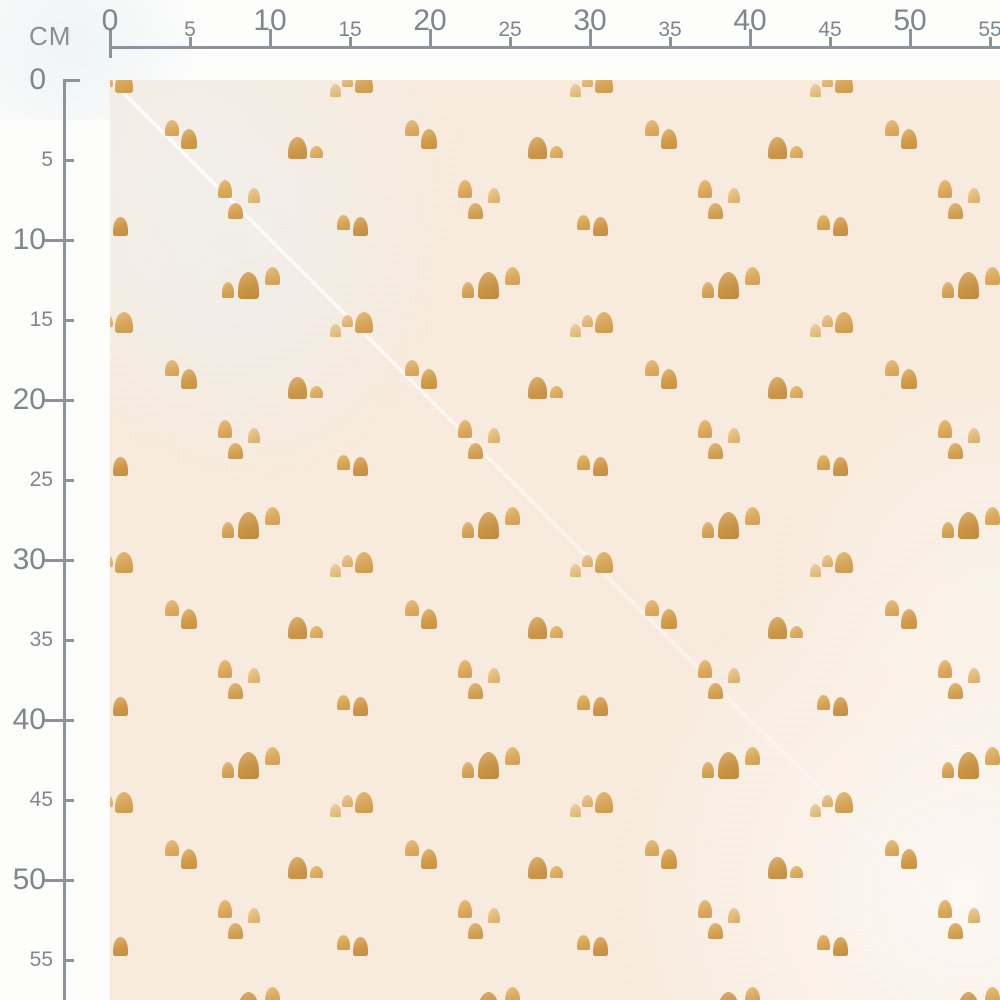 The image size is (1000, 1000). I want to click on horizontal-ruler-label: 15, so click(350, 29).